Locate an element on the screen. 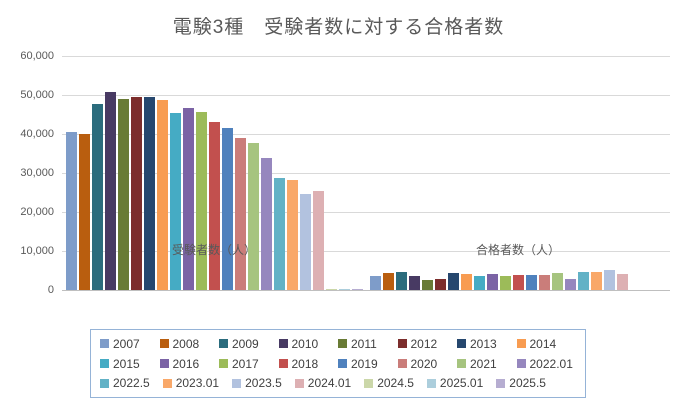  legend-item-2021: 2021 is located at coordinates (487, 364).